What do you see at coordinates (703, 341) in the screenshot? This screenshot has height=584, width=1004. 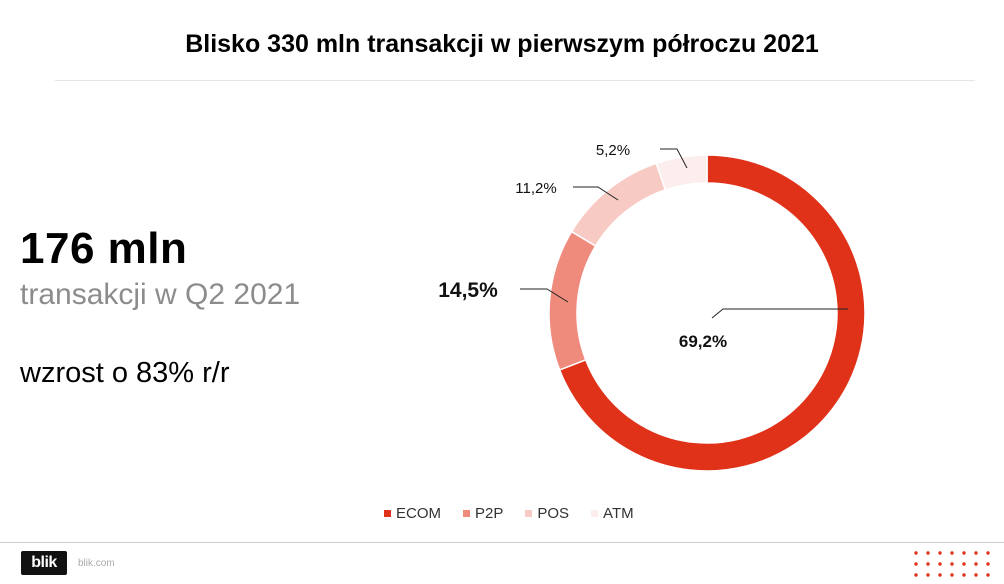 I see `data-label-ecom: 69,2%` at bounding box center [703, 341].